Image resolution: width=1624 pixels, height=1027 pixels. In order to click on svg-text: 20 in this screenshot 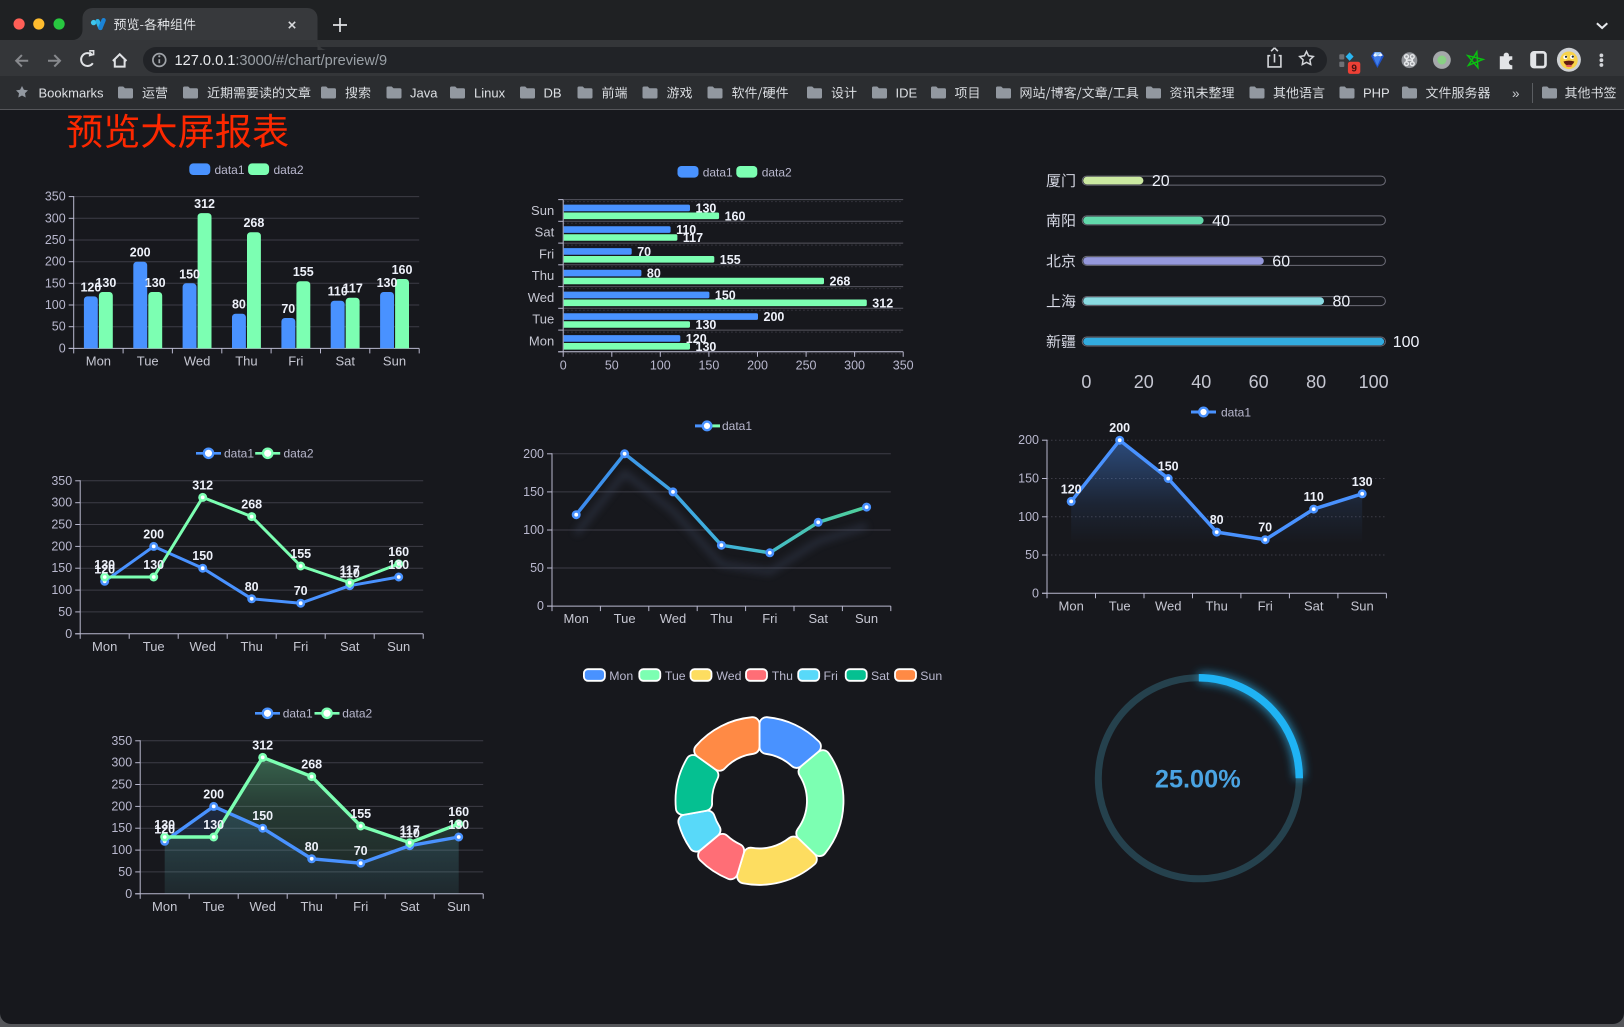, I will do `click(1161, 181)`.